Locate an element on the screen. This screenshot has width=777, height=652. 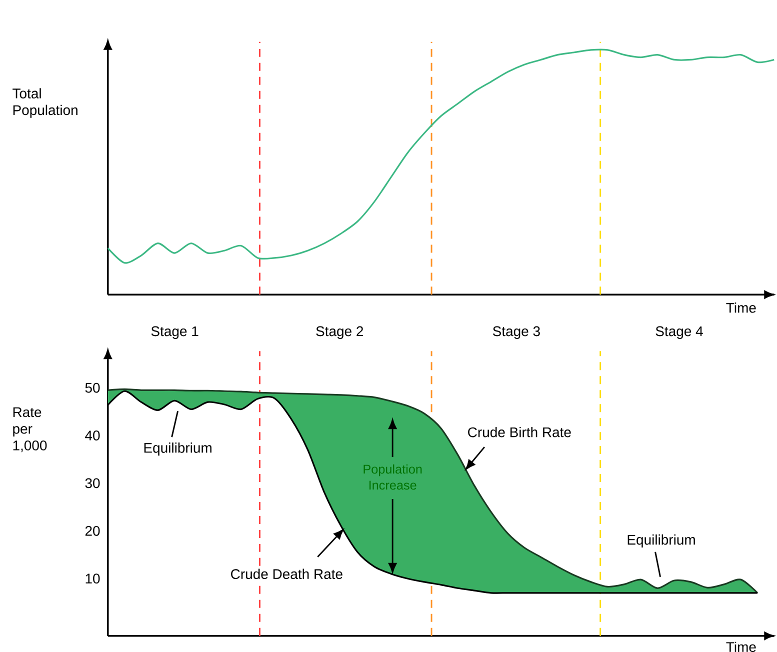
y-tick-label: 30 is located at coordinates (92, 483).